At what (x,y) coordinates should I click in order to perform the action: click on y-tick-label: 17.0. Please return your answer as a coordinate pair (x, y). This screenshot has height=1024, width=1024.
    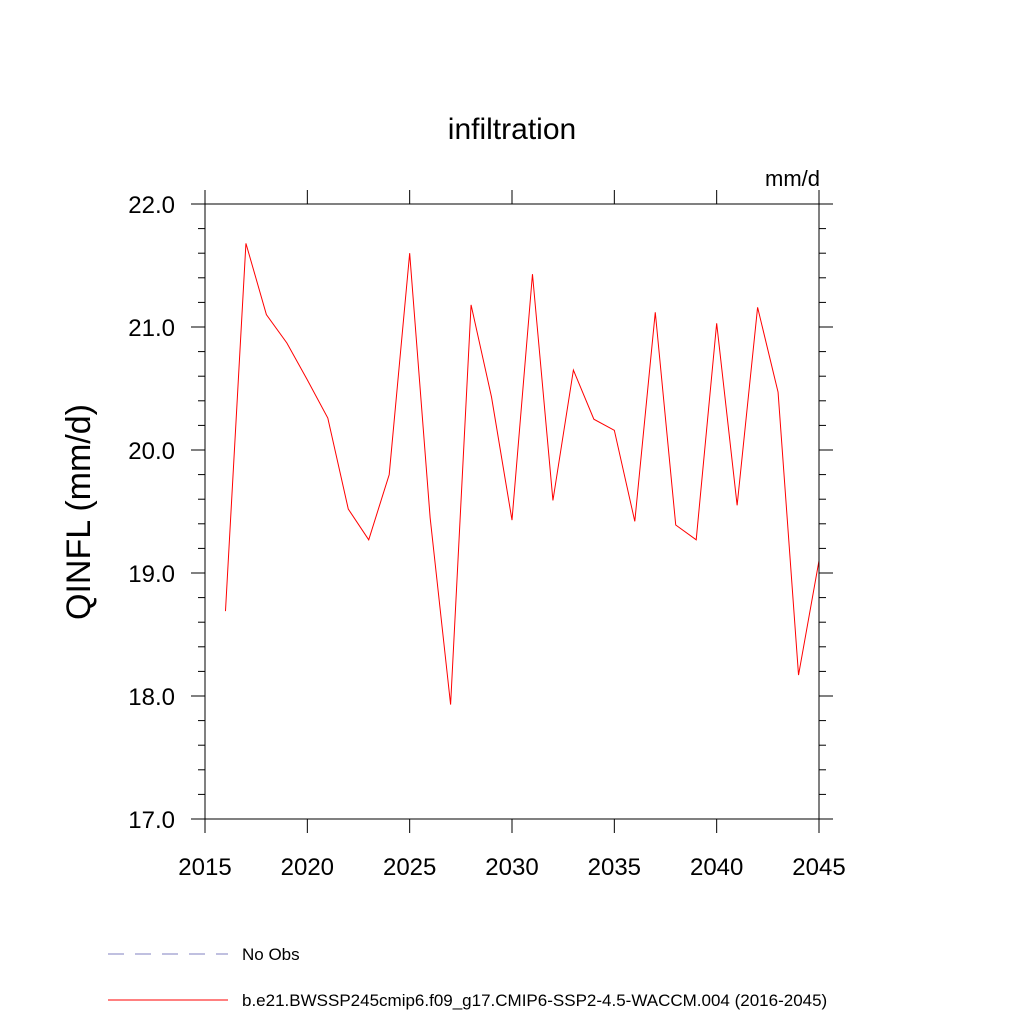
    Looking at the image, I should click on (151, 820).